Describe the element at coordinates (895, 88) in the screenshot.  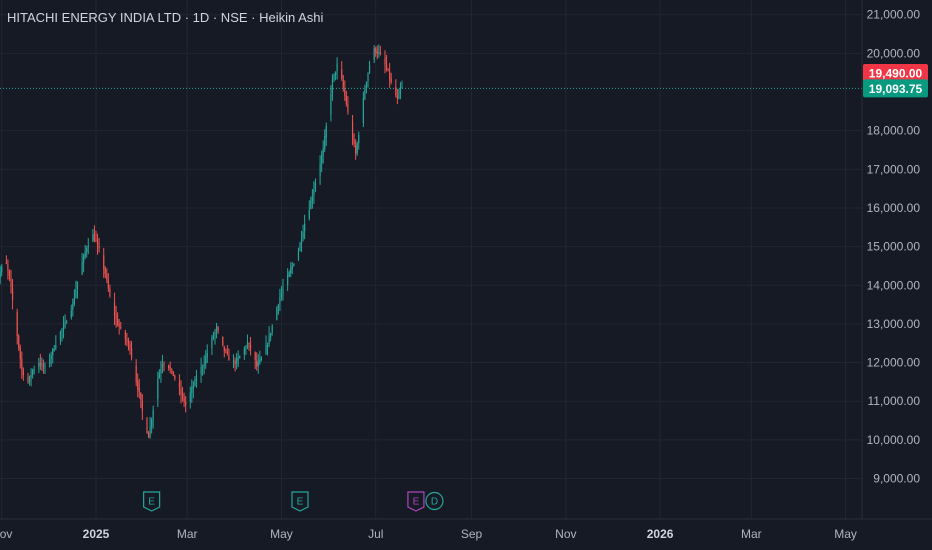
I see `price-badge` at that location.